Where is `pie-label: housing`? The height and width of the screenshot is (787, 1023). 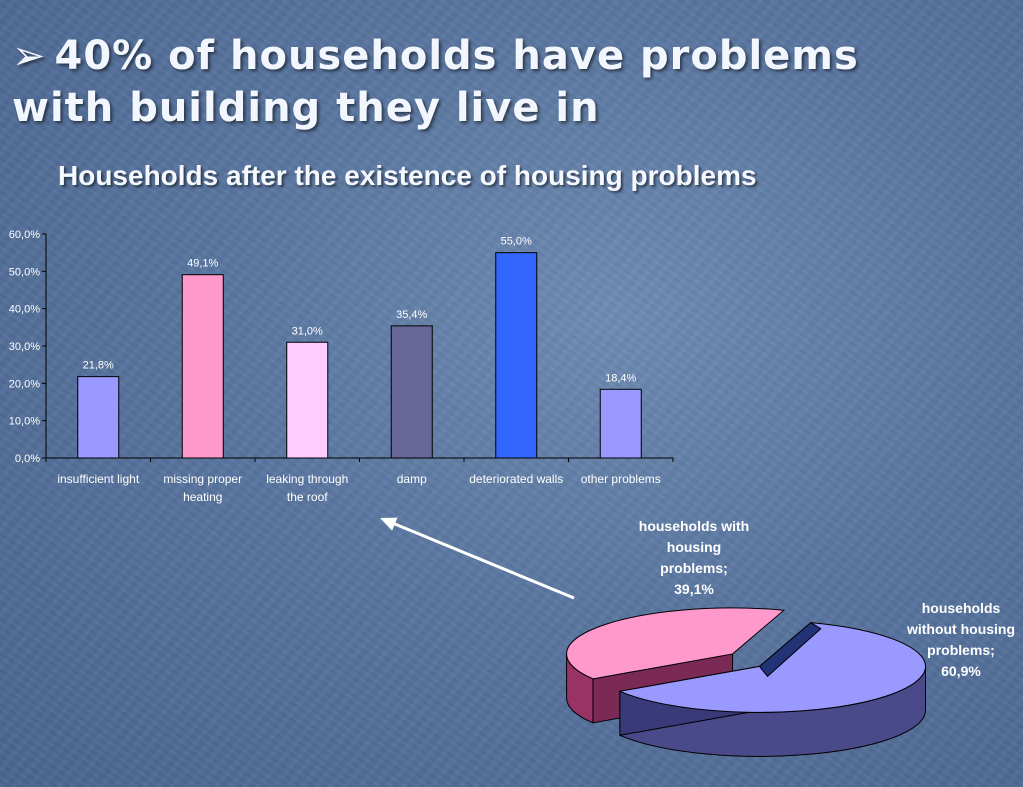 pie-label: housing is located at coordinates (694, 547).